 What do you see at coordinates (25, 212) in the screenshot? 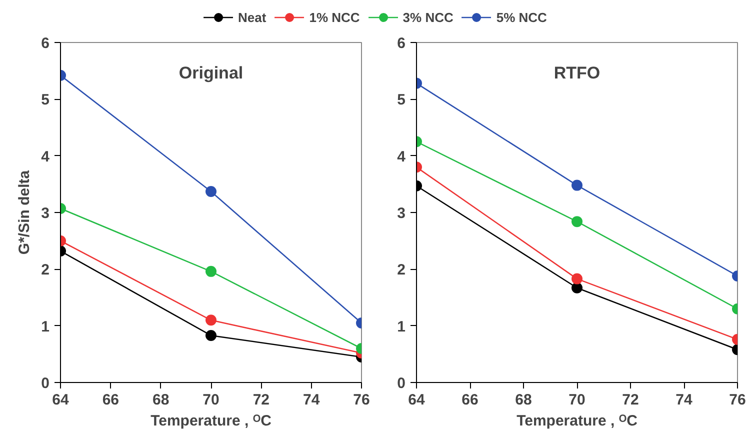
I see `y-axis-title: G*/Sin delta` at bounding box center [25, 212].